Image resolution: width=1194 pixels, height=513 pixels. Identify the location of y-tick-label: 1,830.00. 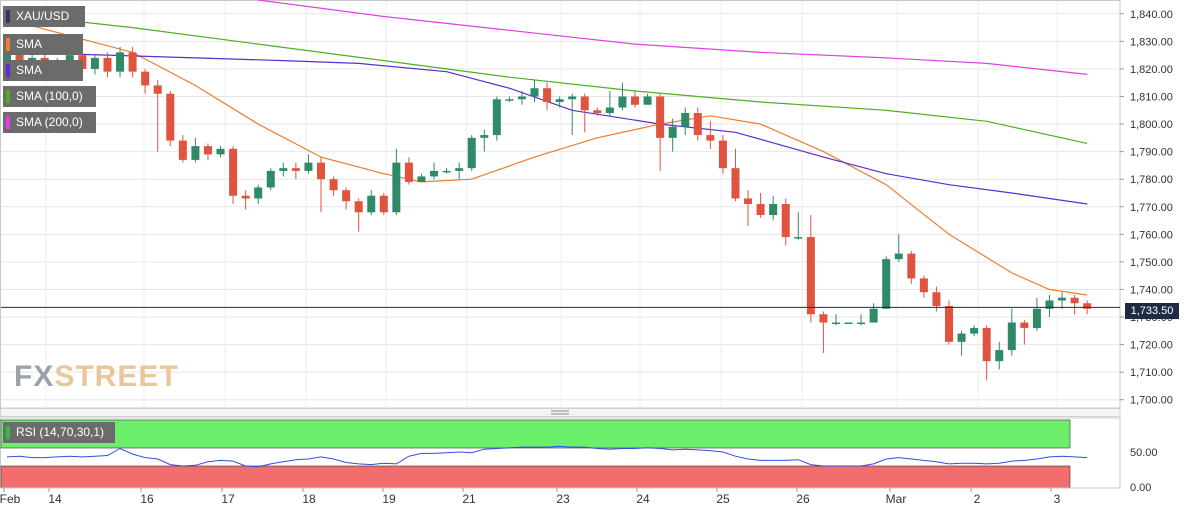
(1151, 42).